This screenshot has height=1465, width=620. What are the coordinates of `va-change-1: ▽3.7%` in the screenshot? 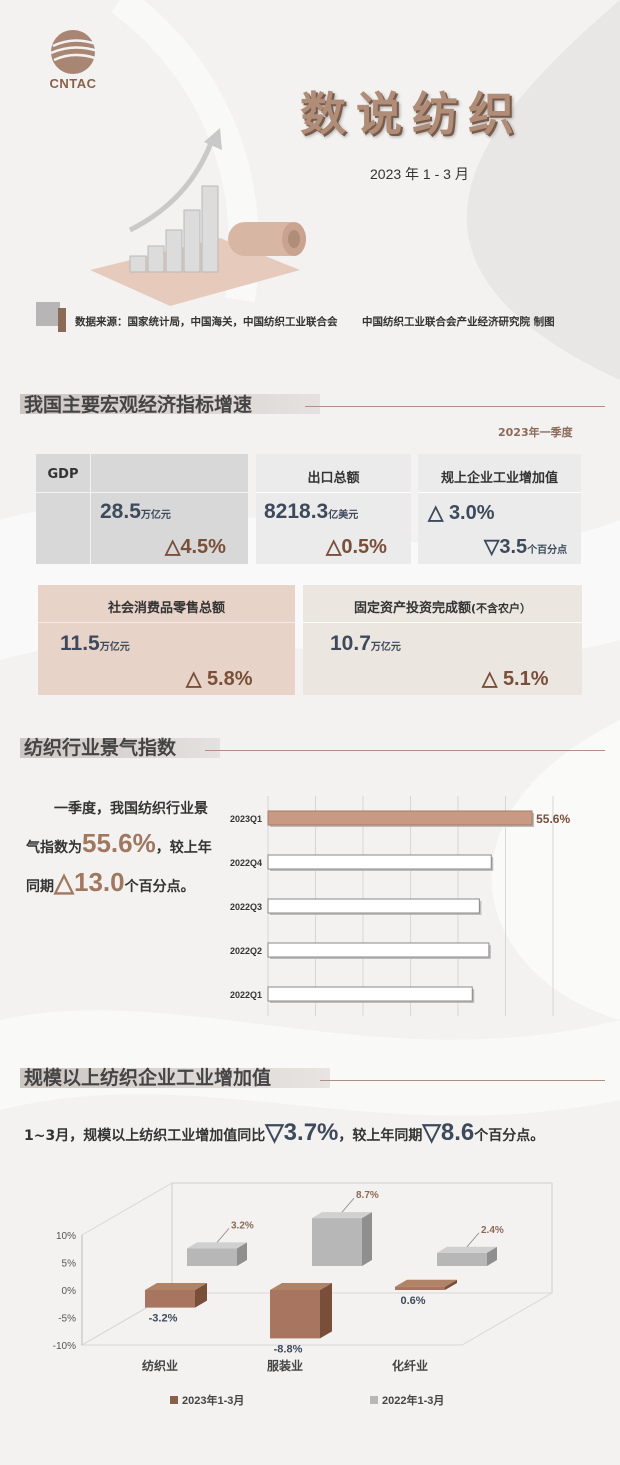 It's located at (302, 1132).